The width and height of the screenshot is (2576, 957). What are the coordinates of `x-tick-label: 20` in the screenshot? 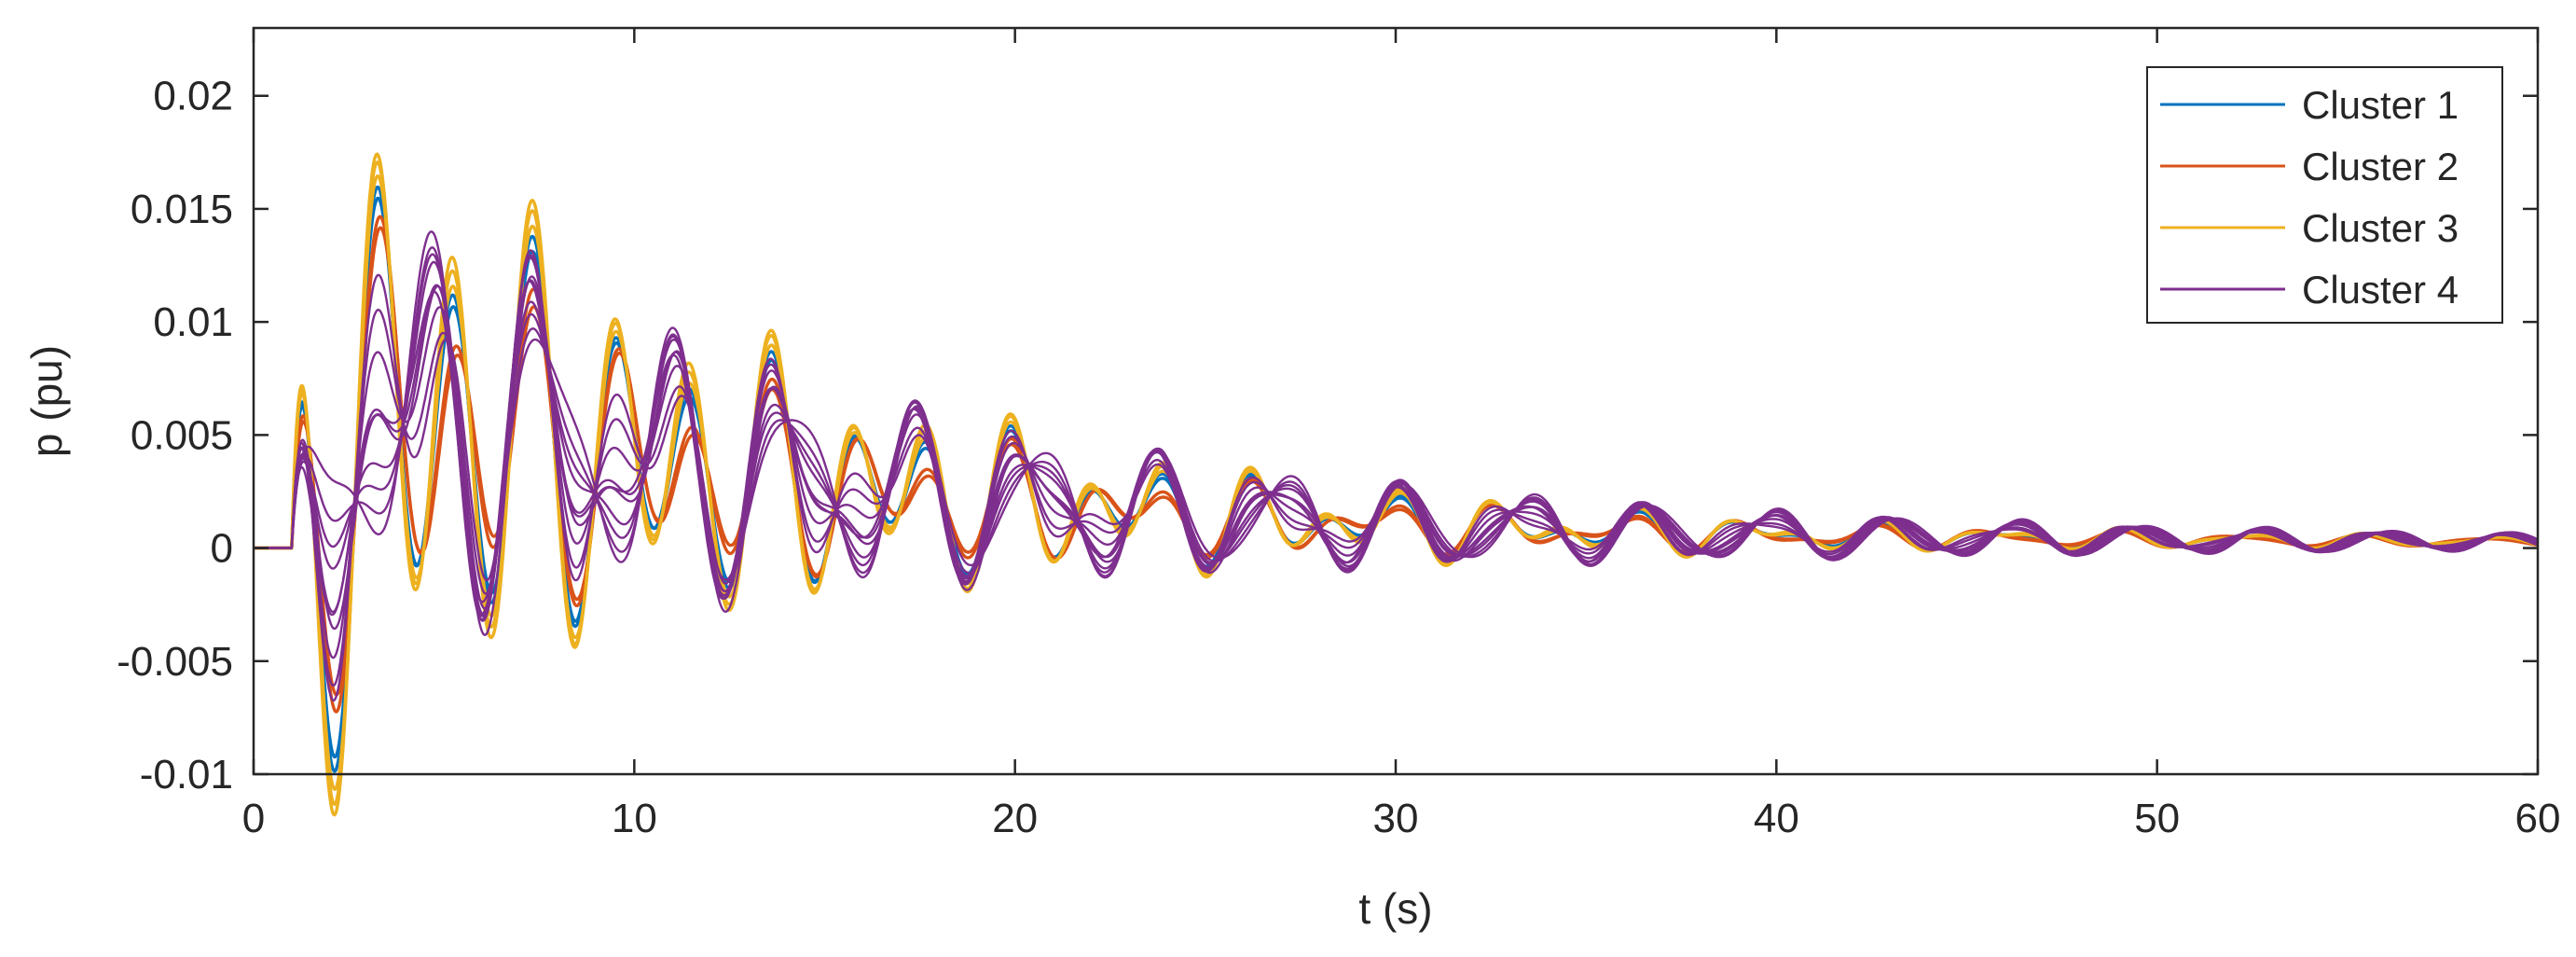 It's located at (1015, 818).